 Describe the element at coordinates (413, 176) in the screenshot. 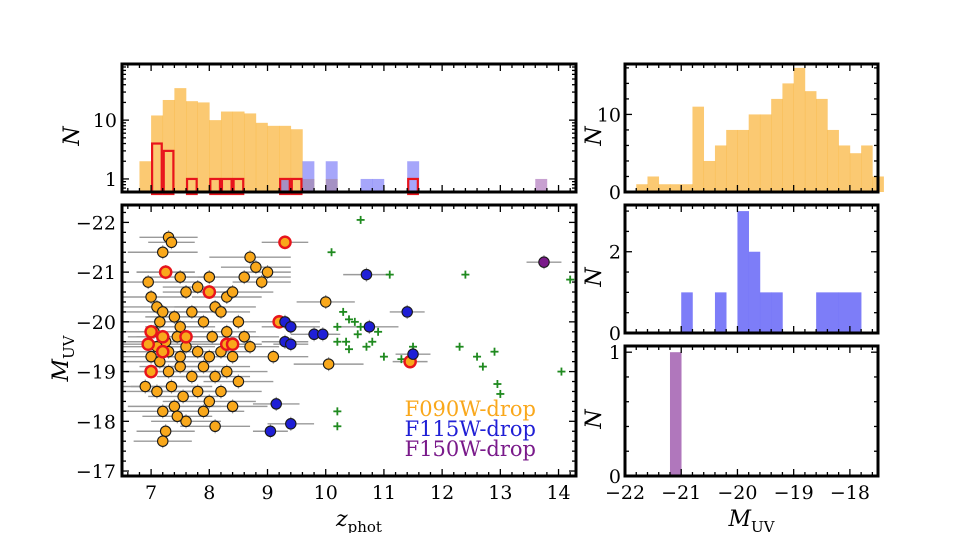

I see `hist-bar-f115w-drop` at that location.